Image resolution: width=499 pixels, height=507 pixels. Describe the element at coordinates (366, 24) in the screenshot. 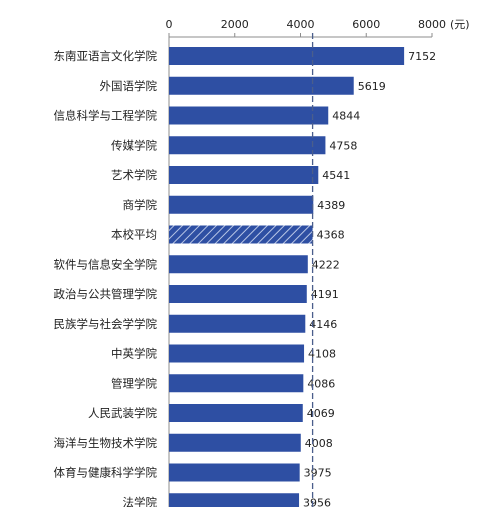

I see `x-tick-label: 6000` at that location.